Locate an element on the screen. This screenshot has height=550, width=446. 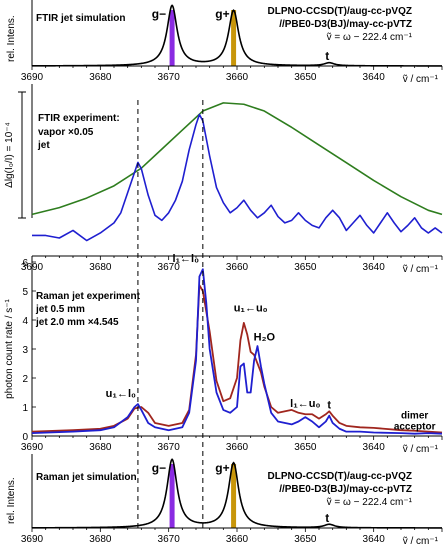
legend-vapor: vapor ×0.05 is located at coordinates (66, 132).